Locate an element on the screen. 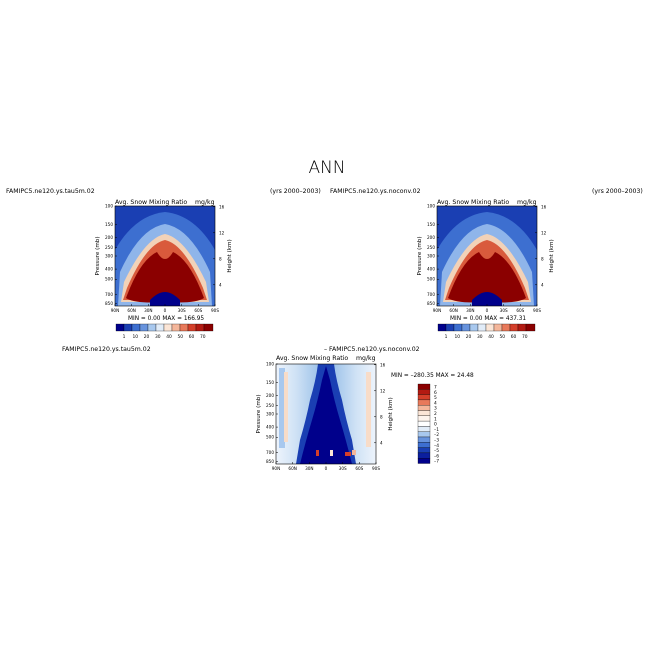  colorbar-label-bottom: 6 is located at coordinates (435, 393).